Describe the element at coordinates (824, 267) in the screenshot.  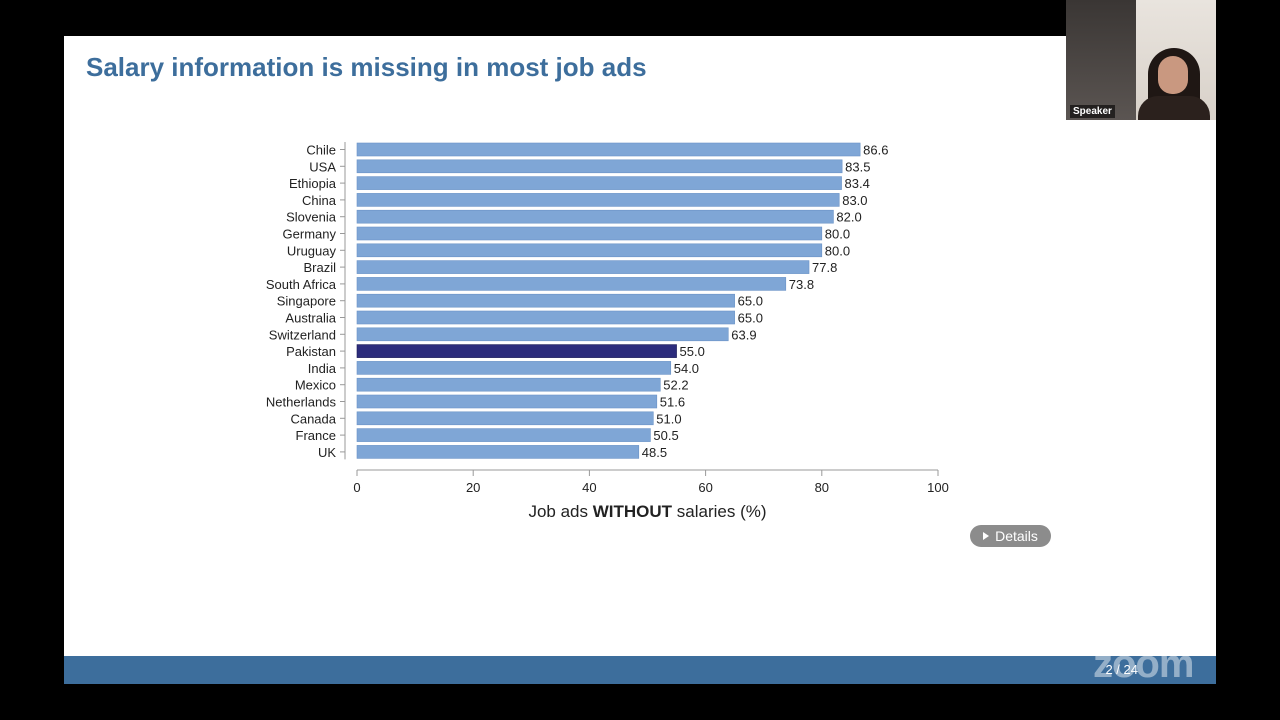
I see `value-label: 77.8` at that location.